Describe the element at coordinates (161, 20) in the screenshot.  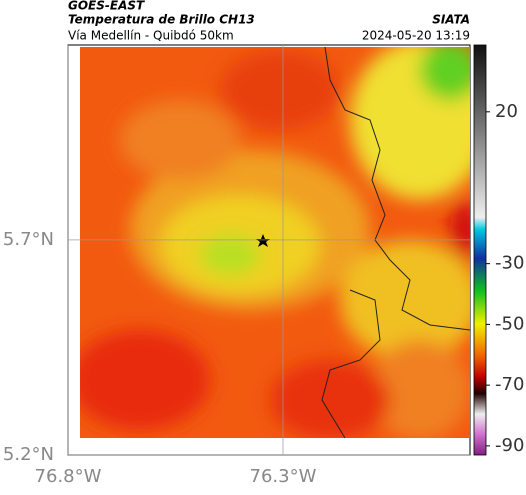
I see `subtitle: Temperatura de Brillo CH13` at that location.